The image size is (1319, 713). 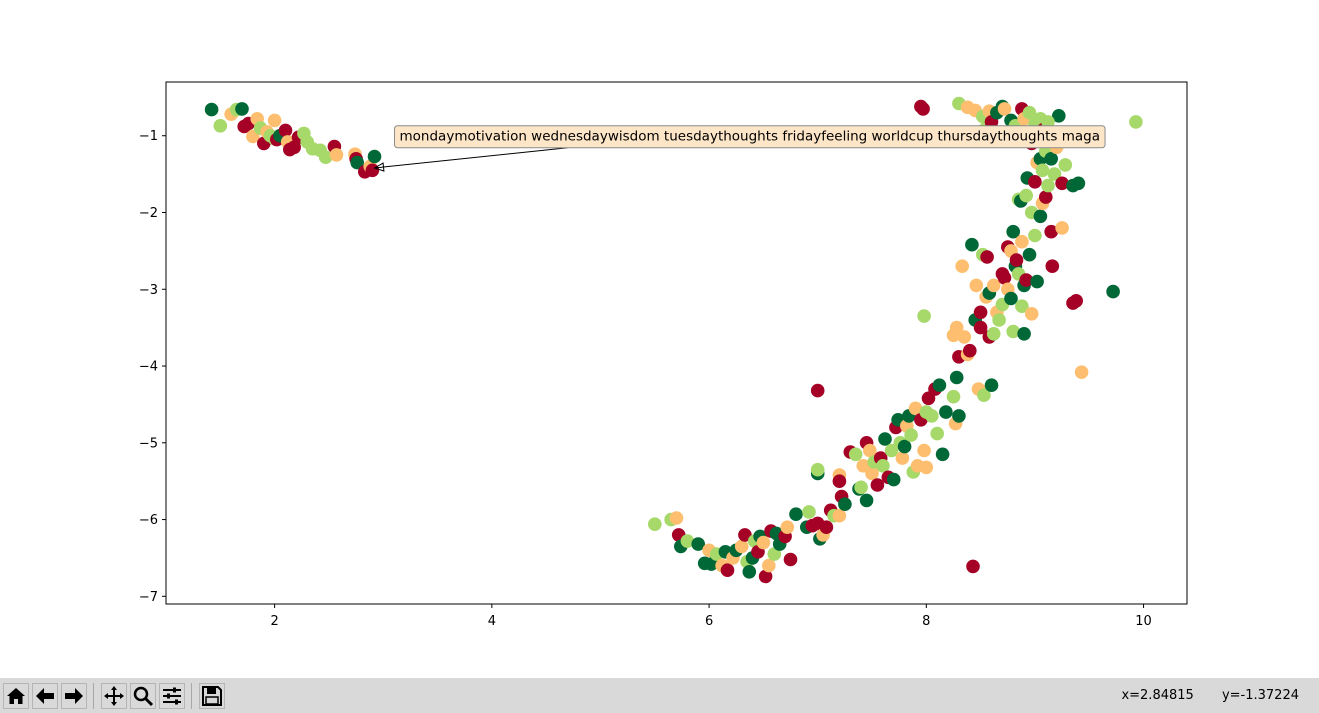 I want to click on zoom-button, so click(x=143, y=695).